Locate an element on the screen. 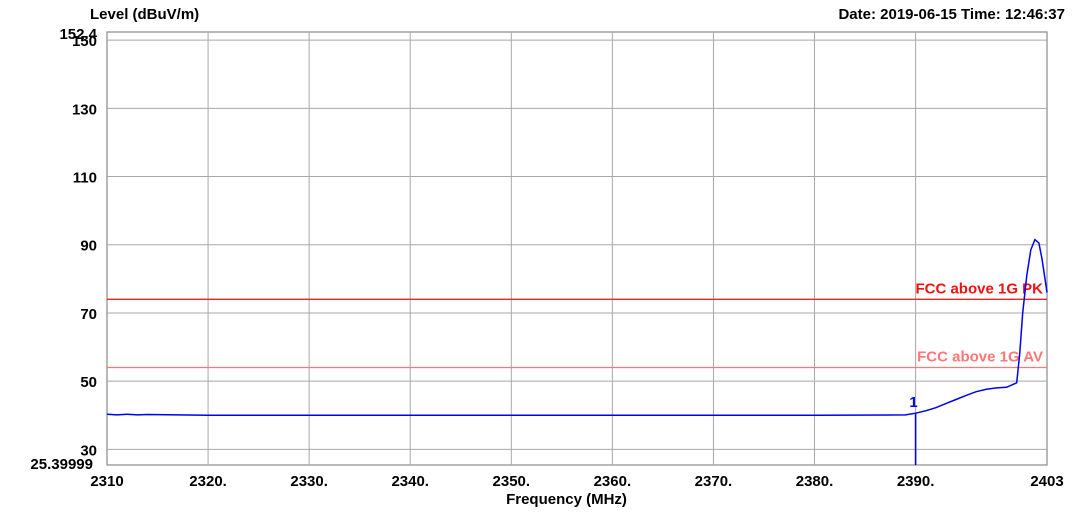  y-tick-label: 150 is located at coordinates (84, 41).